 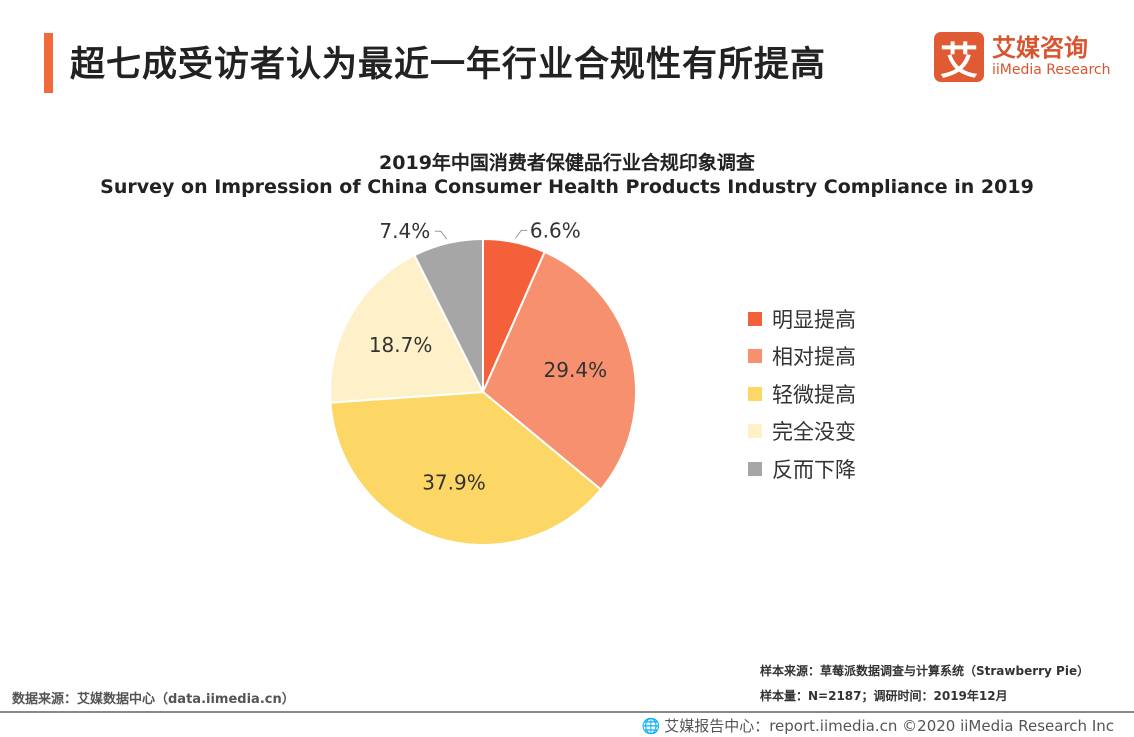 What do you see at coordinates (814, 319) in the screenshot?
I see `legend-label: 明显提高` at bounding box center [814, 319].